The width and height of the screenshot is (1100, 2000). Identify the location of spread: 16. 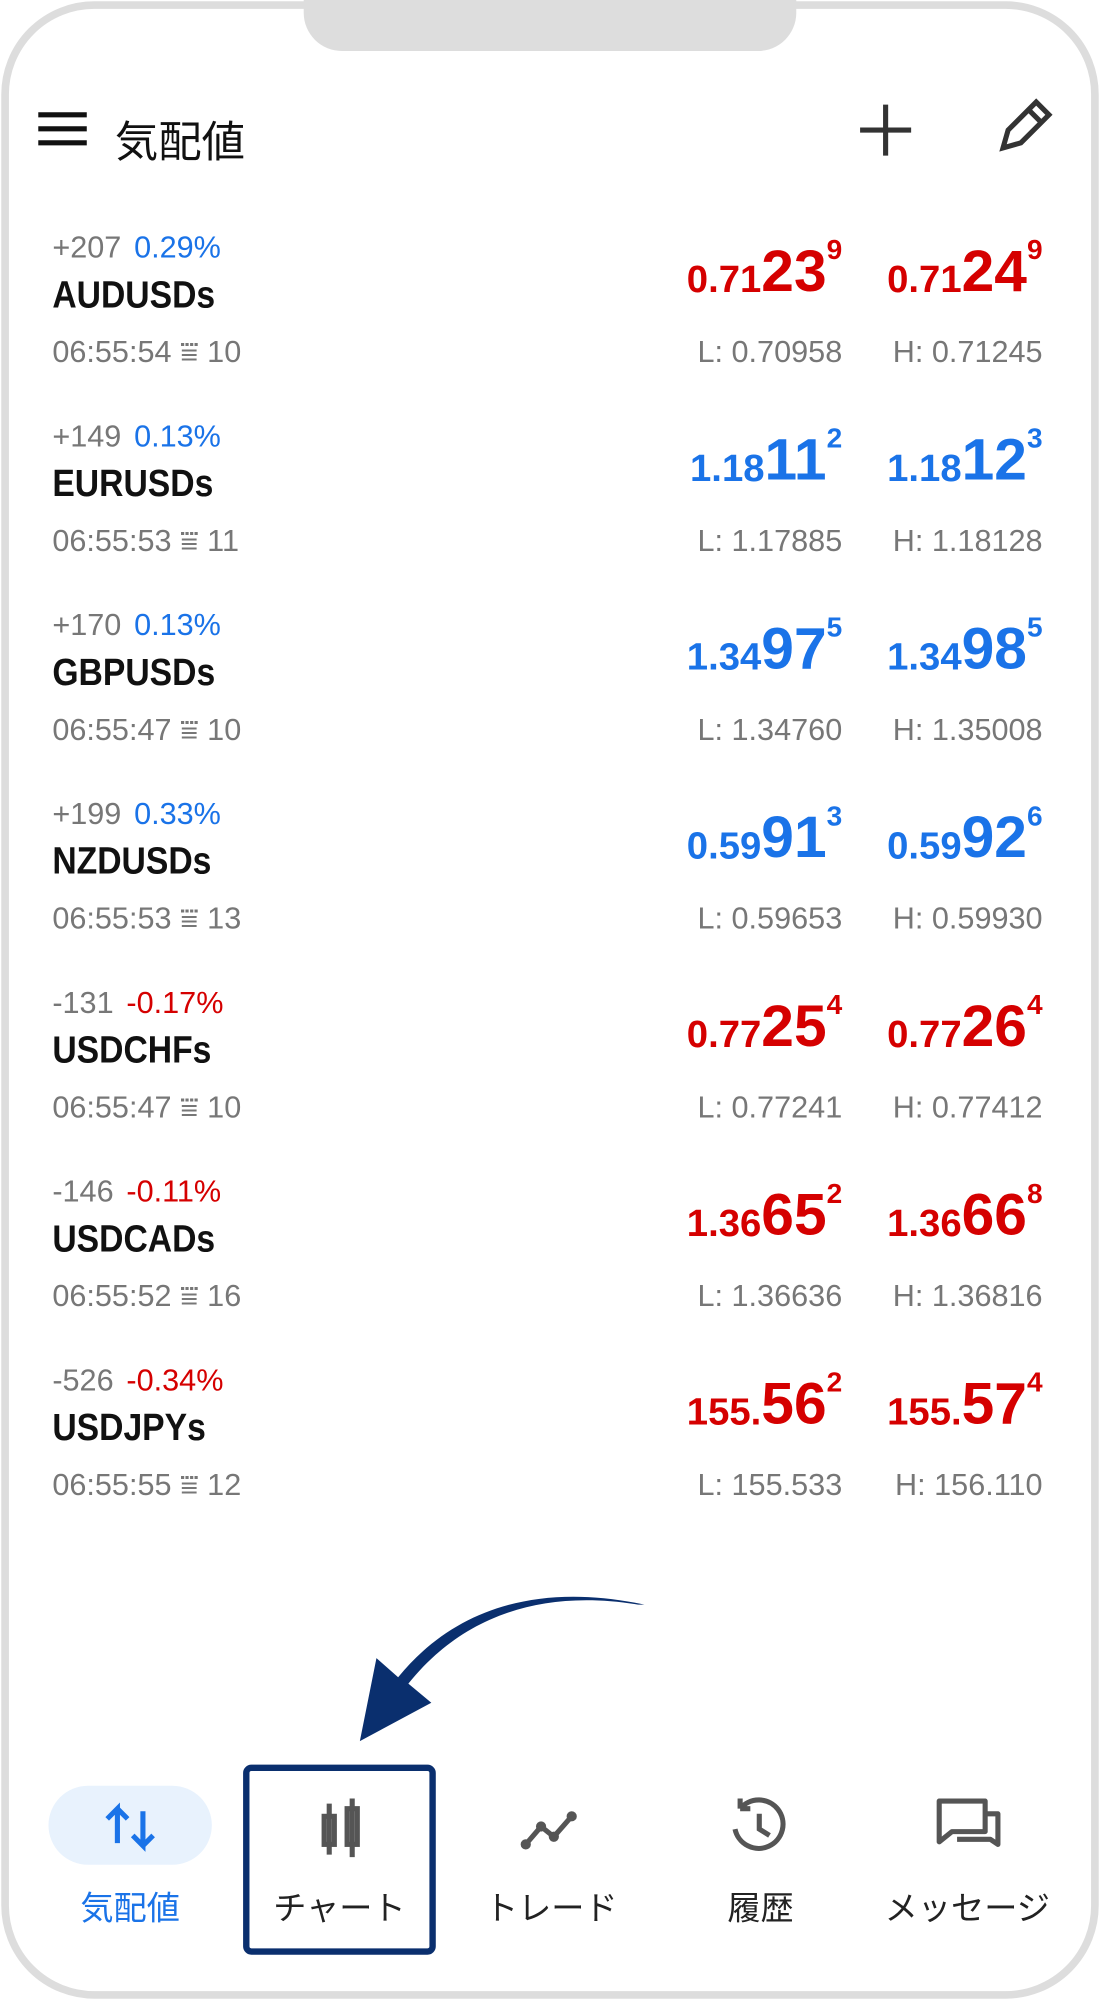
(224, 1296).